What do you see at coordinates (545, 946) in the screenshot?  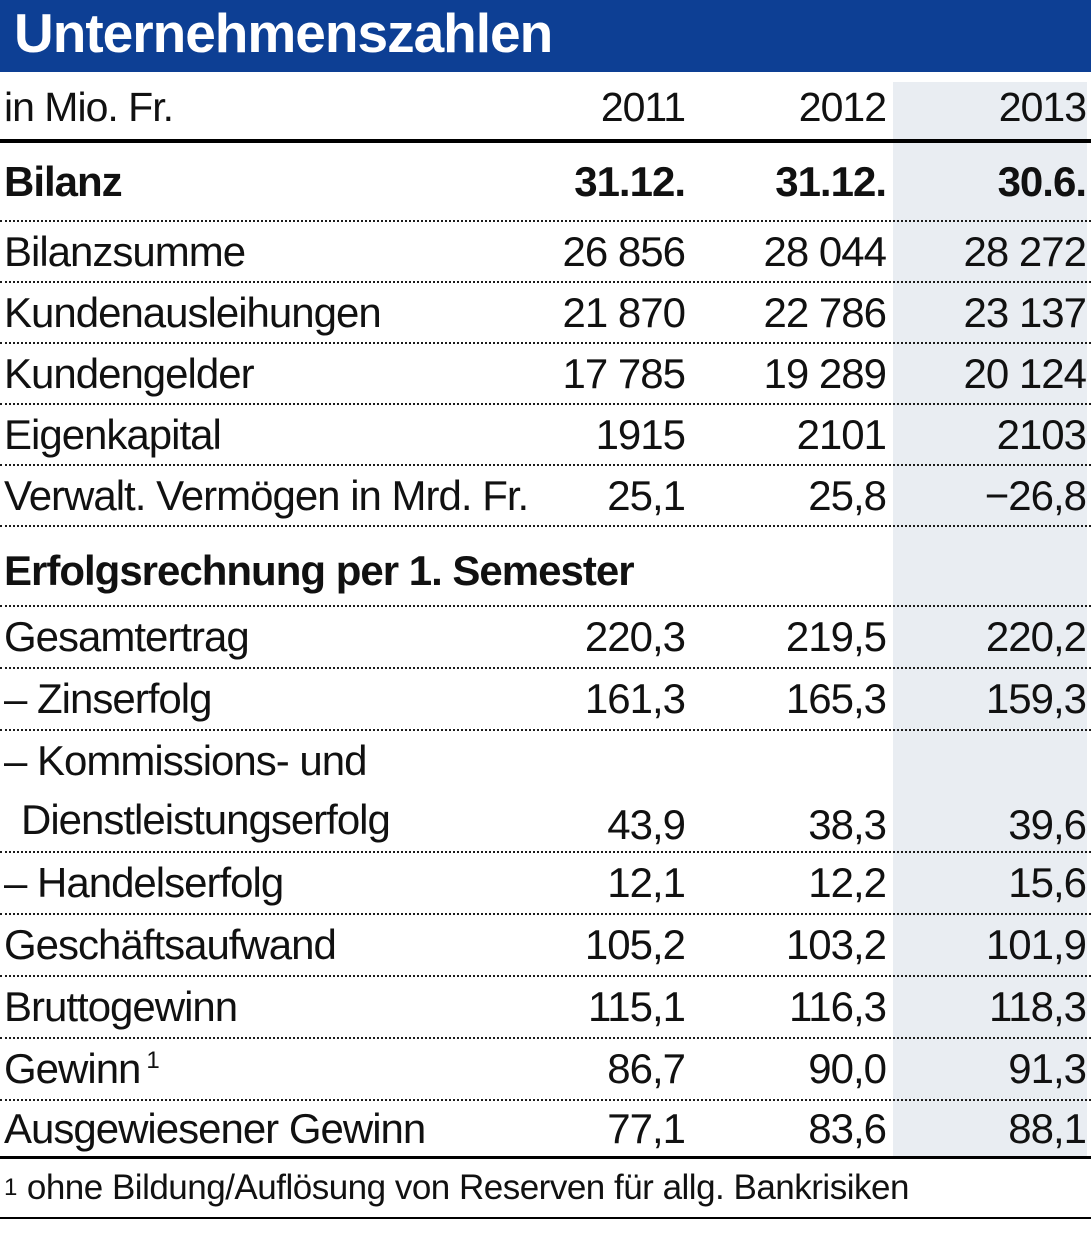 I see `table-row-geschaeftsaufwand: Geschäftsaufwand 105,2 103,2 101,9` at bounding box center [545, 946].